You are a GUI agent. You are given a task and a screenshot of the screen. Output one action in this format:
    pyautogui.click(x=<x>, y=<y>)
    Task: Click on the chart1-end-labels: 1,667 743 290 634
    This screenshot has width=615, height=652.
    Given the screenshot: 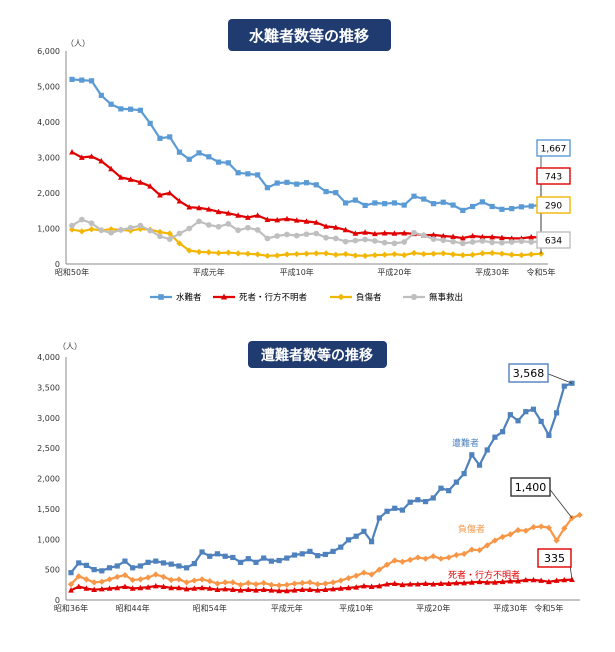 What is the action you would take?
    pyautogui.click(x=553, y=196)
    